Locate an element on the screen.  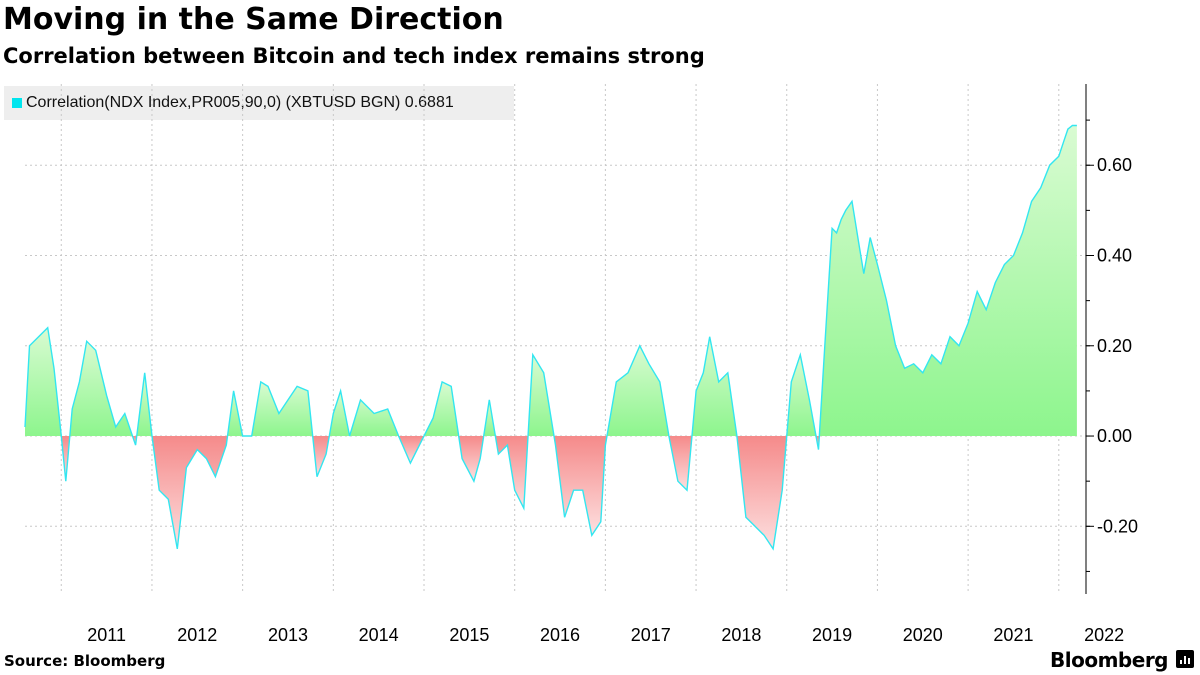
x-tick-label: 2014 is located at coordinates (379, 635).